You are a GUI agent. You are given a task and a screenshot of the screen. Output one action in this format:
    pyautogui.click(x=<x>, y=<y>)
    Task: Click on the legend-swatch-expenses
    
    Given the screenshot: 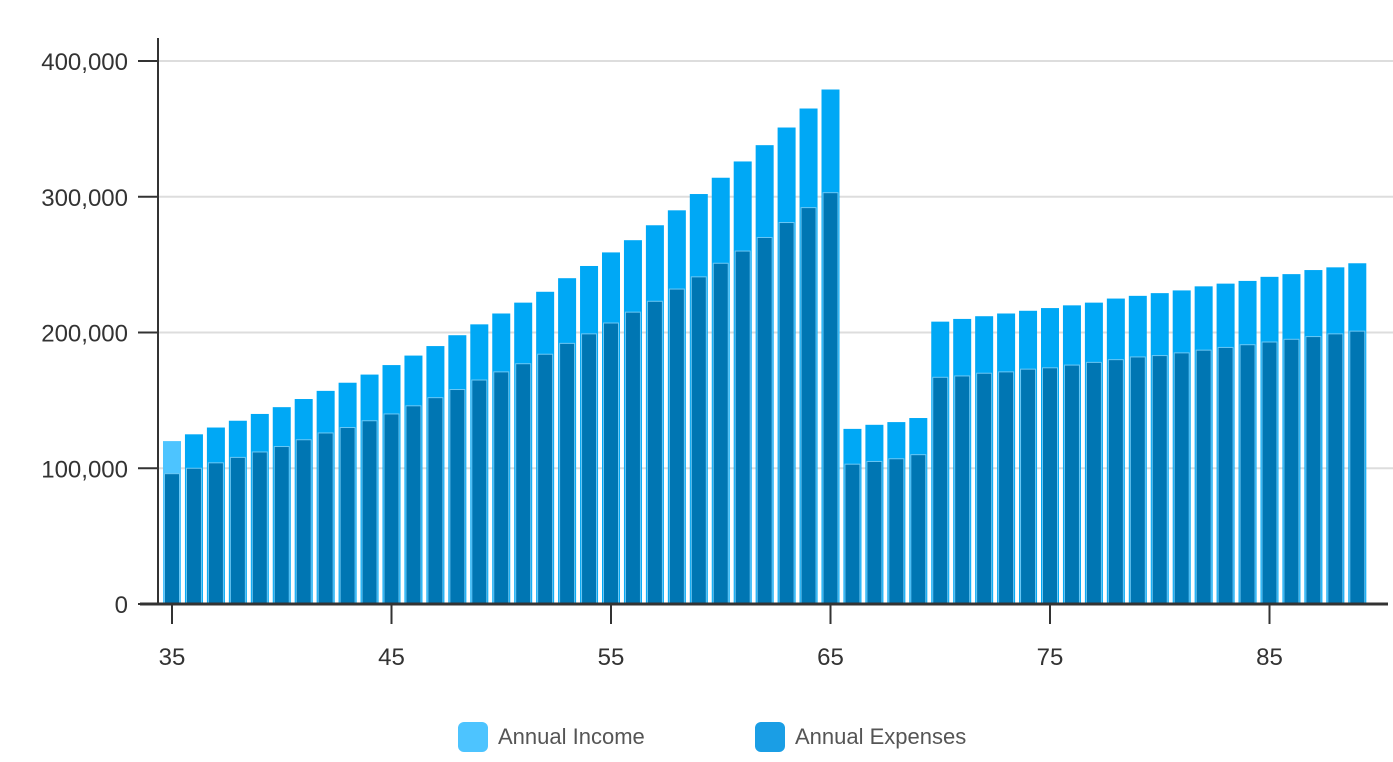 What is the action you would take?
    pyautogui.click(x=770, y=737)
    